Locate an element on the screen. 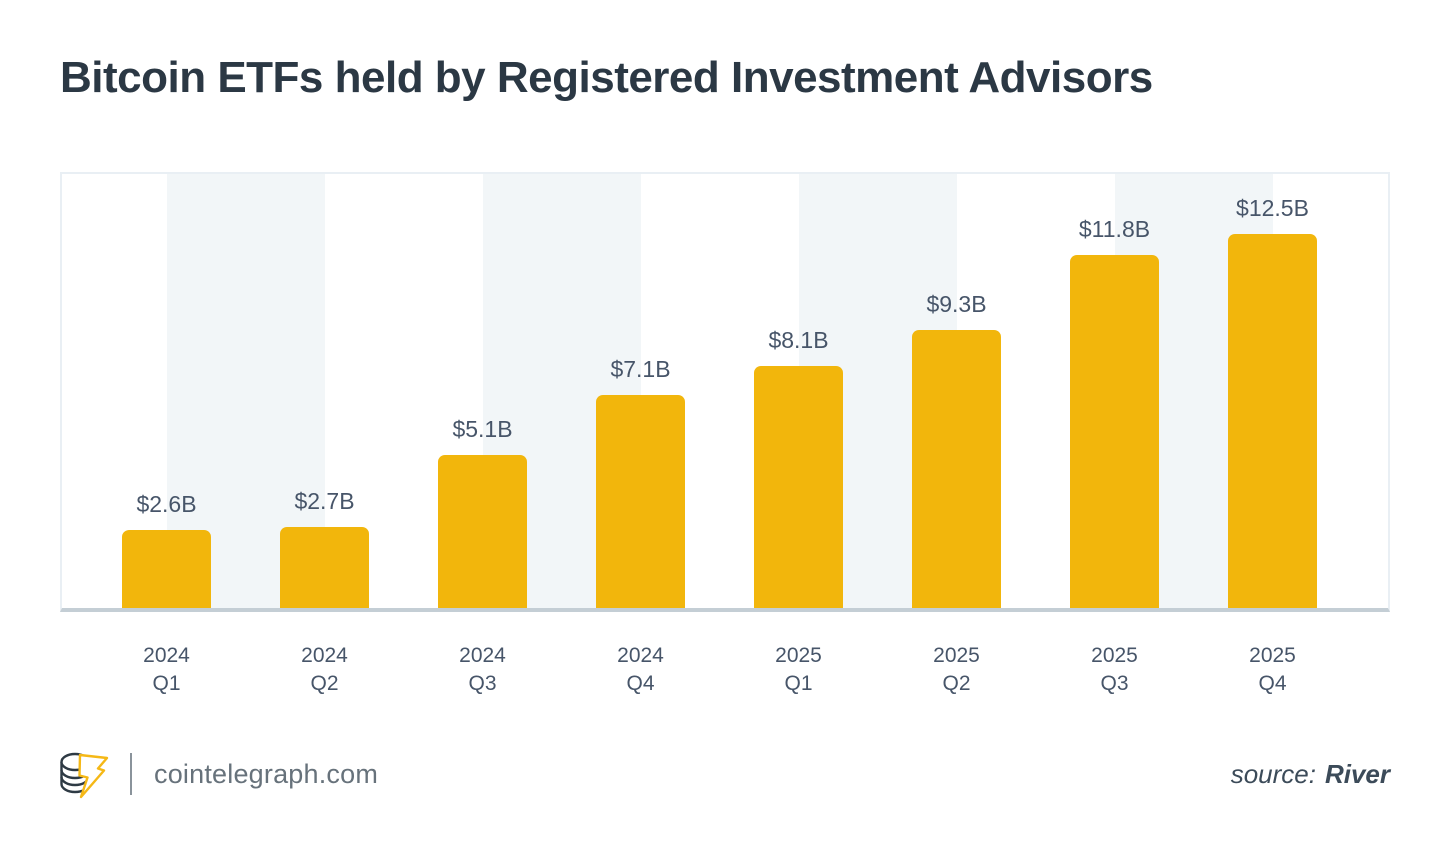 This screenshot has height=856, width=1450. bar-2025-q3 is located at coordinates (1114, 431).